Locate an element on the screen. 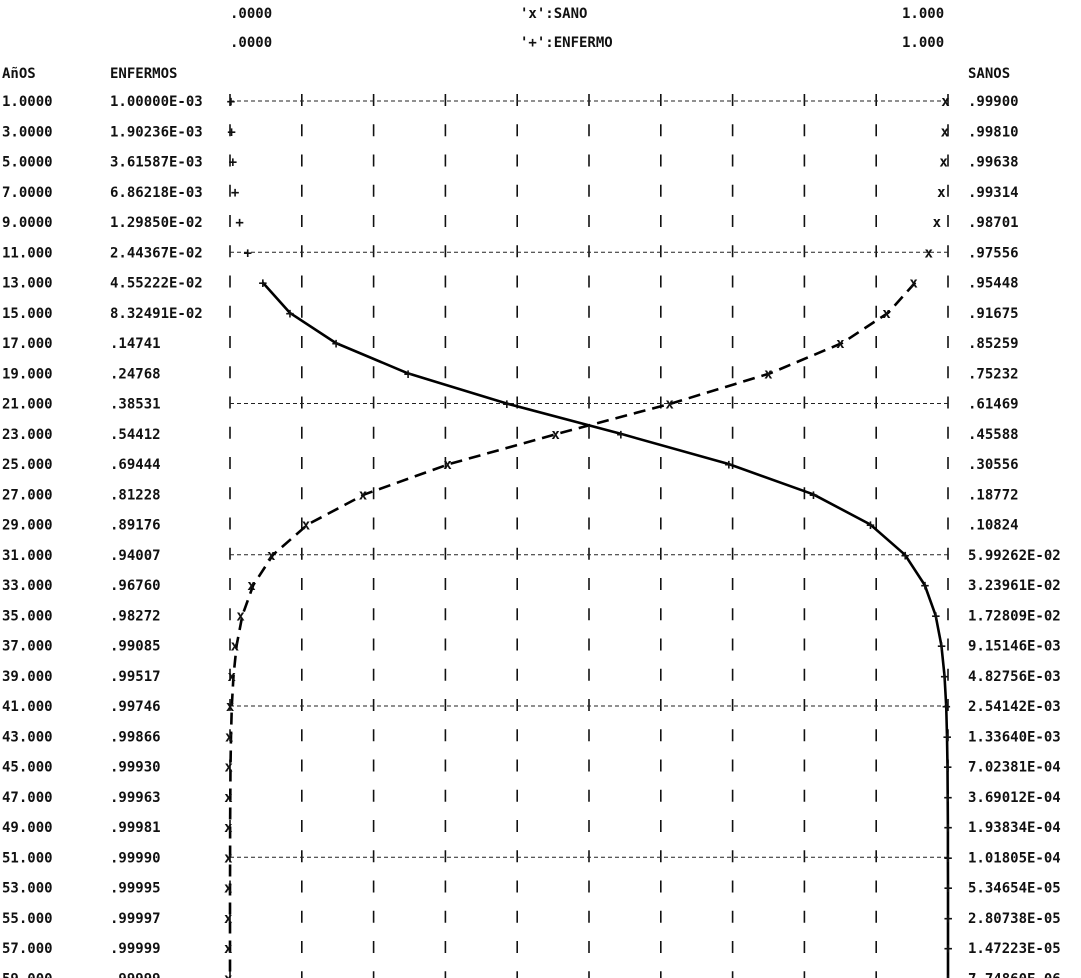 The height and width of the screenshot is (978, 1081). age-label: 23.000 is located at coordinates (27, 435).